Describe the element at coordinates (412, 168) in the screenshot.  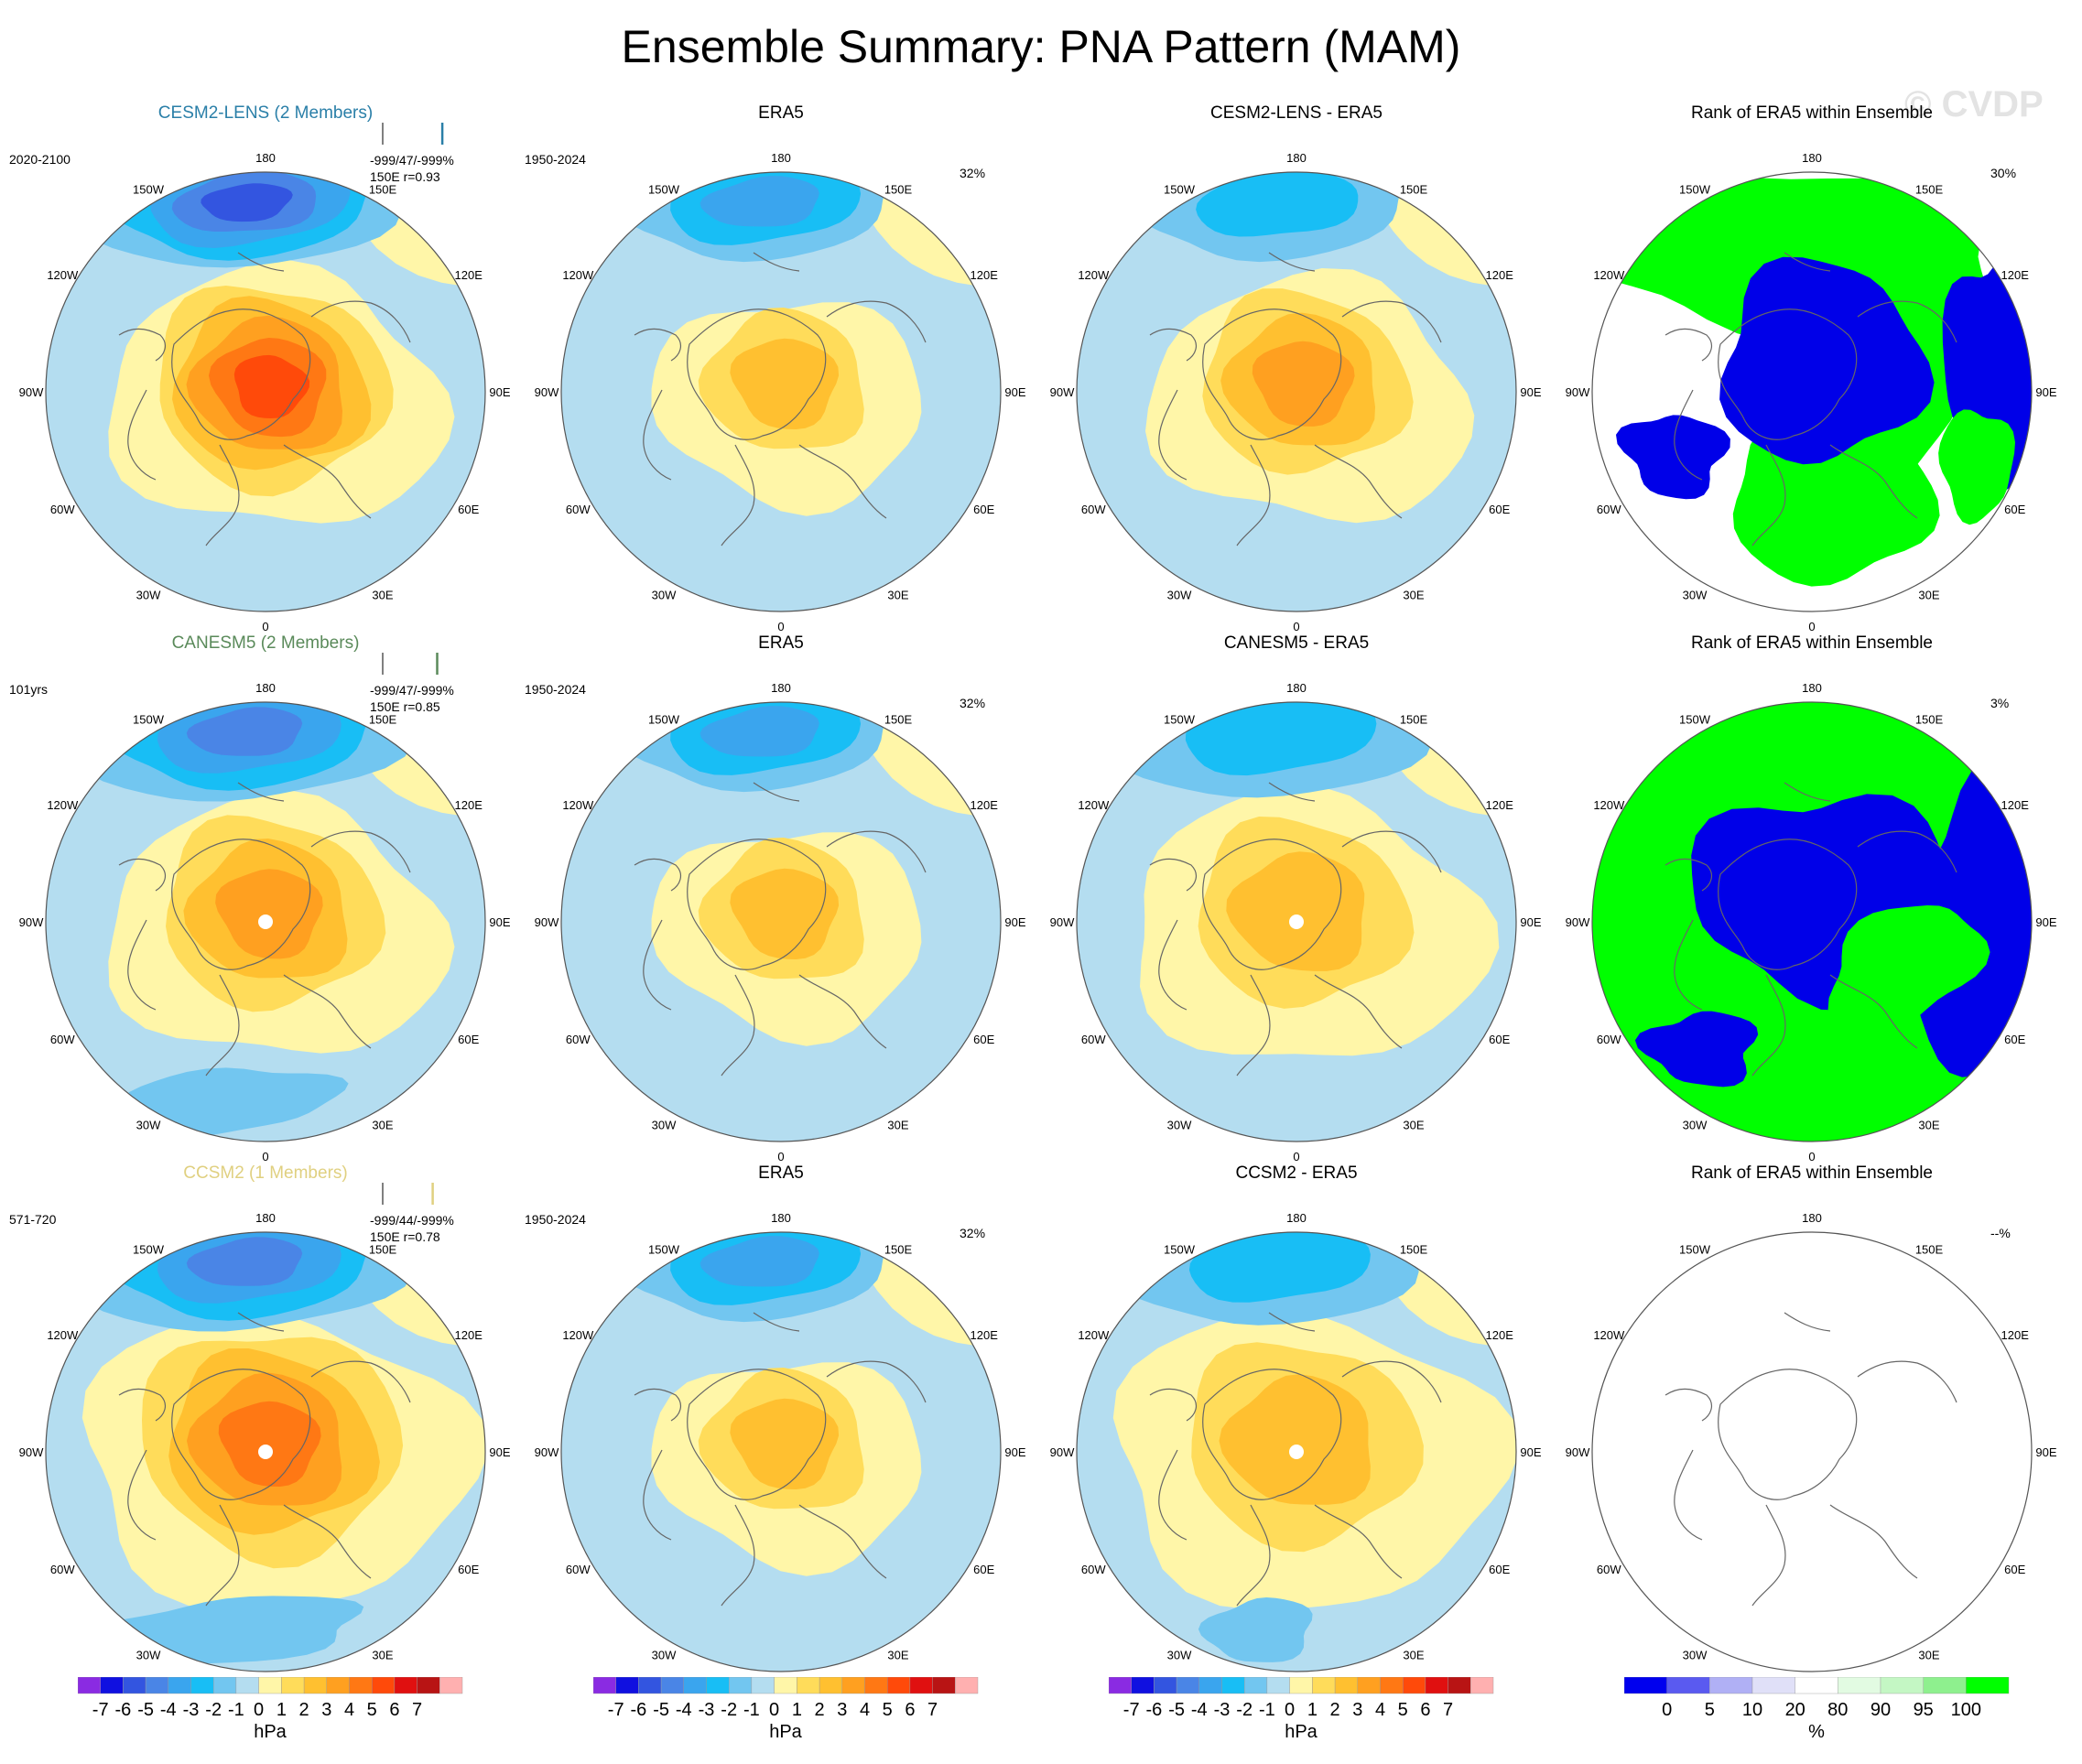
I see `stats-label: -999/47/-999% 150E r=0.93` at that location.